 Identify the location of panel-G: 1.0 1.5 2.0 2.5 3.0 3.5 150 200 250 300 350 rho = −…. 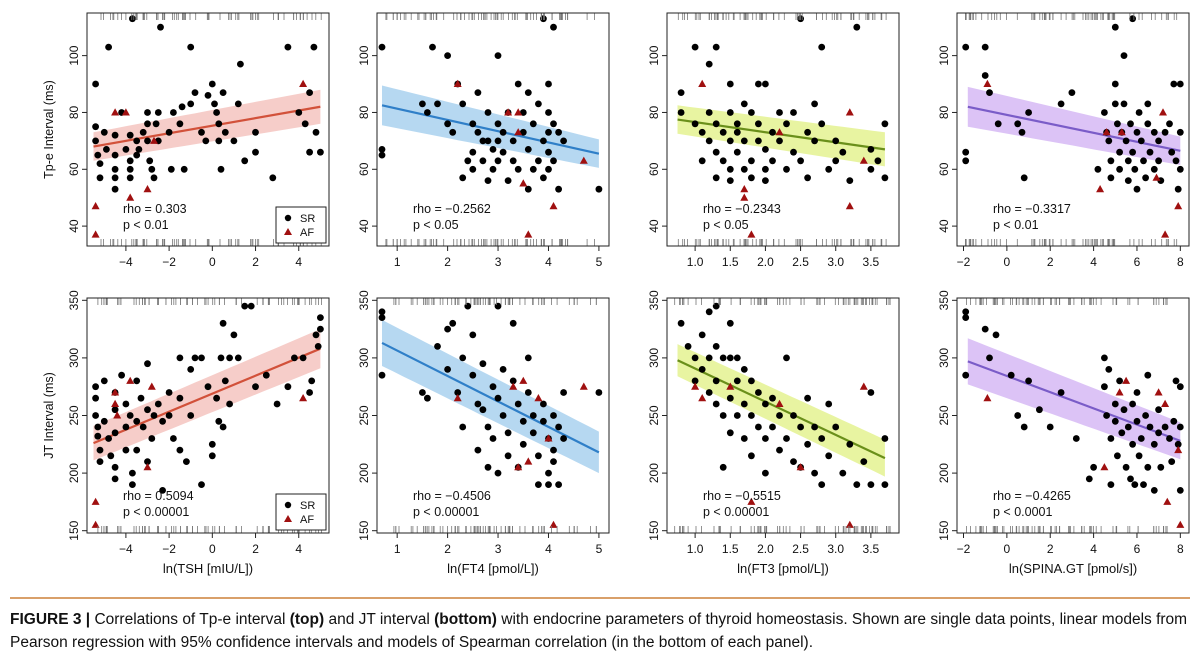
(773, 433).